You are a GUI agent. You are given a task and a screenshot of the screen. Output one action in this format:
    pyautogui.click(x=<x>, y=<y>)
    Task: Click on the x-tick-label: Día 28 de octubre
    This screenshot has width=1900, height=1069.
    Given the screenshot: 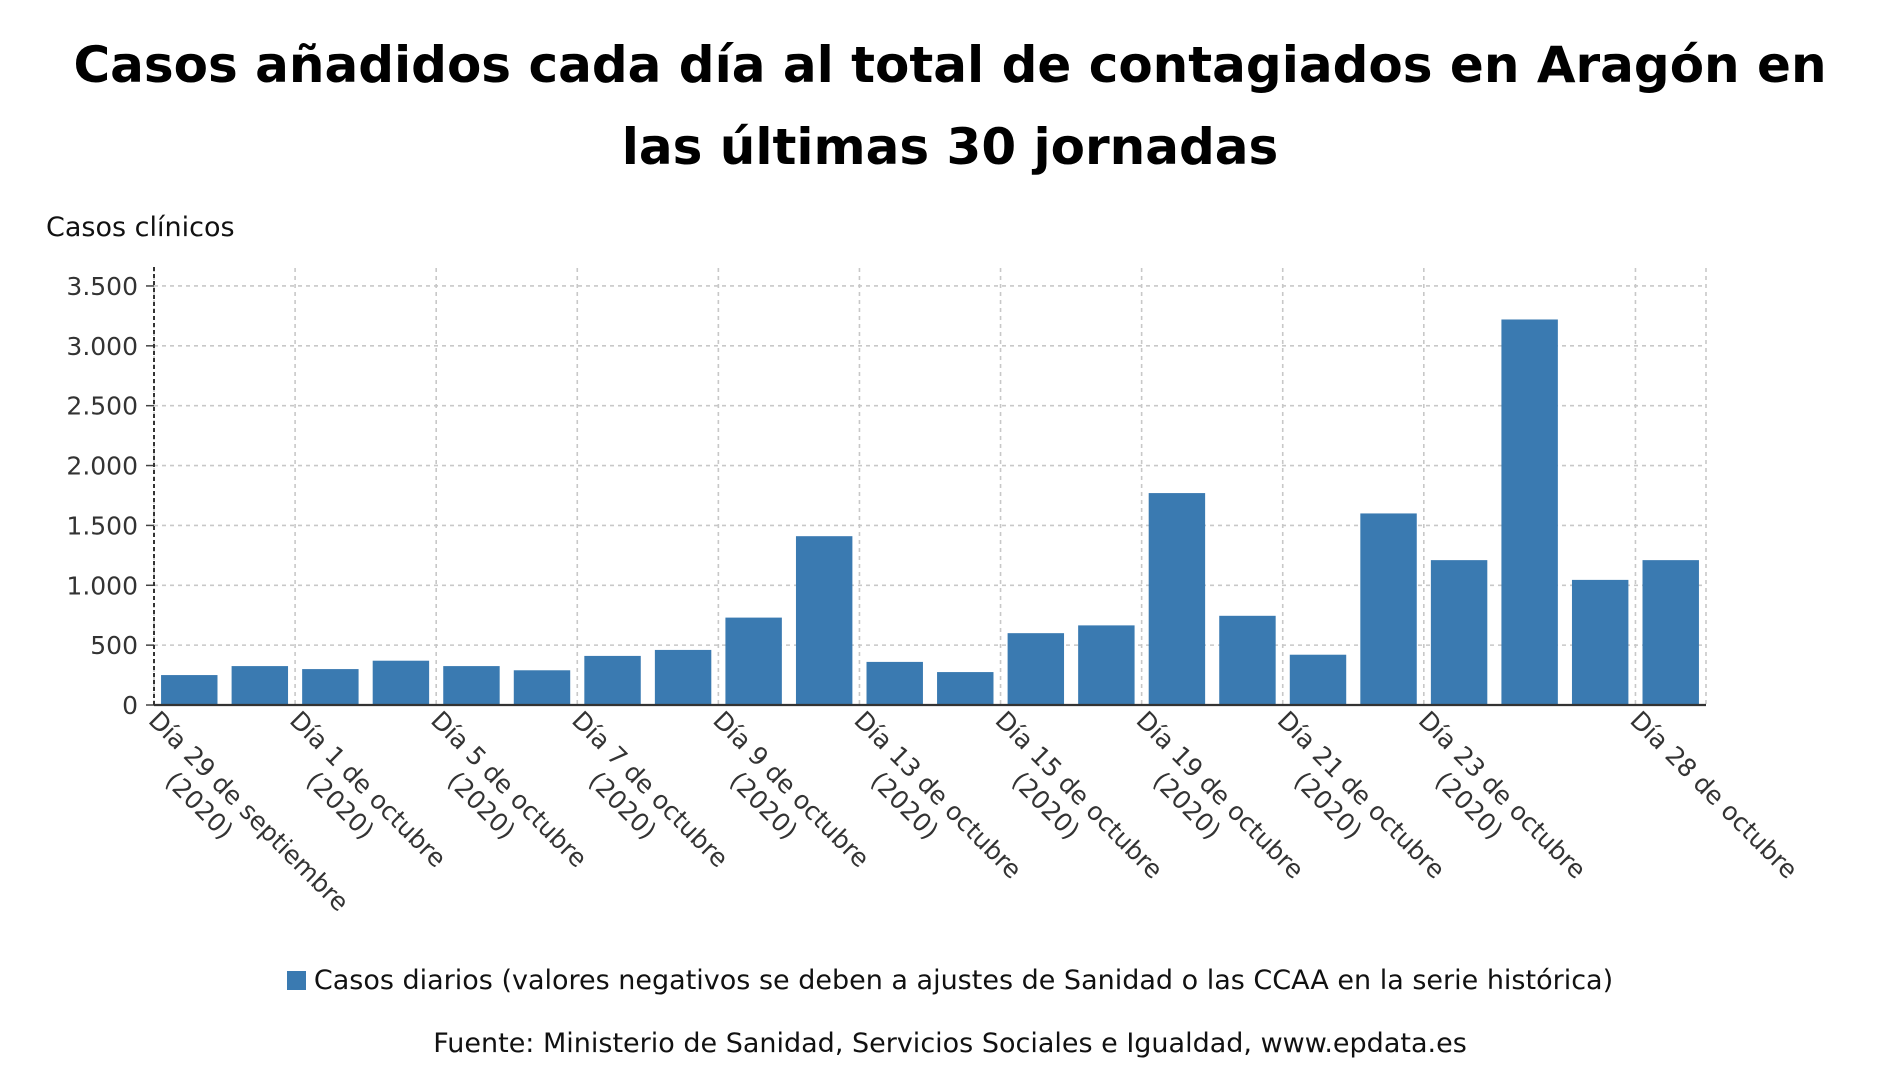 What is the action you would take?
    pyautogui.click(x=1713, y=794)
    